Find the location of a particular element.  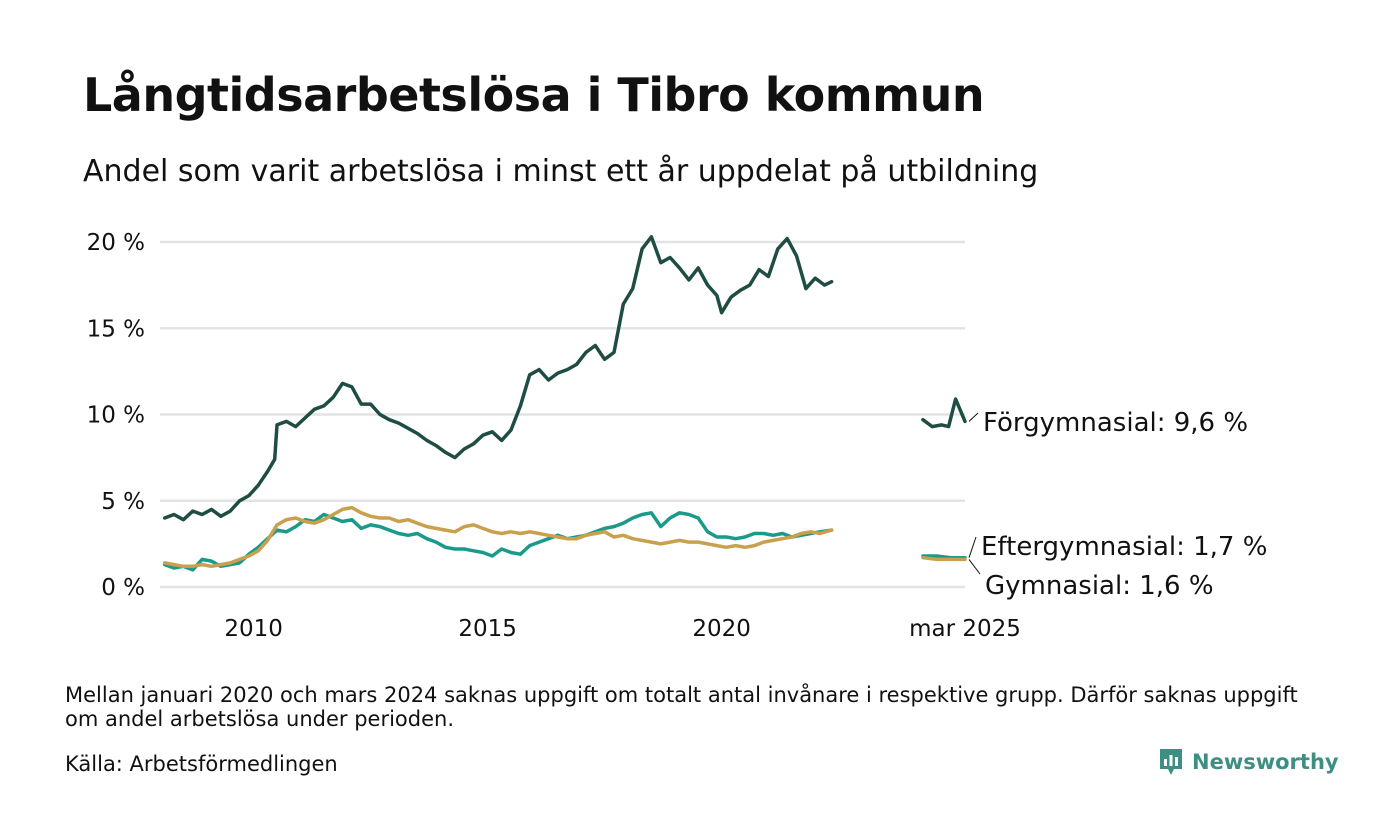

y-tick-label: 20 % is located at coordinates (116, 243).